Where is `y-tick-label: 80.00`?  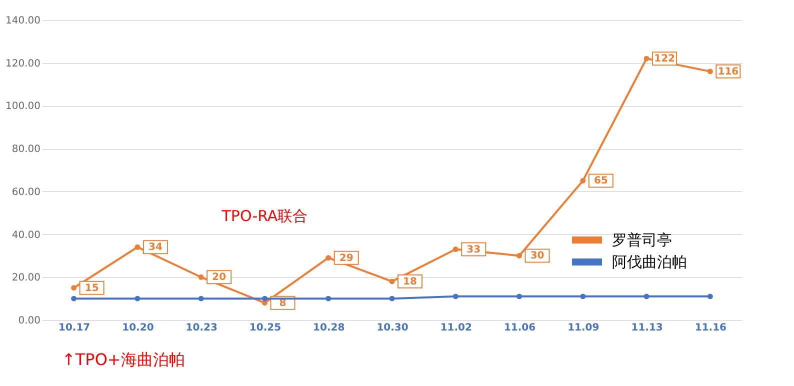 y-tick-label: 80.00 is located at coordinates (26, 150).